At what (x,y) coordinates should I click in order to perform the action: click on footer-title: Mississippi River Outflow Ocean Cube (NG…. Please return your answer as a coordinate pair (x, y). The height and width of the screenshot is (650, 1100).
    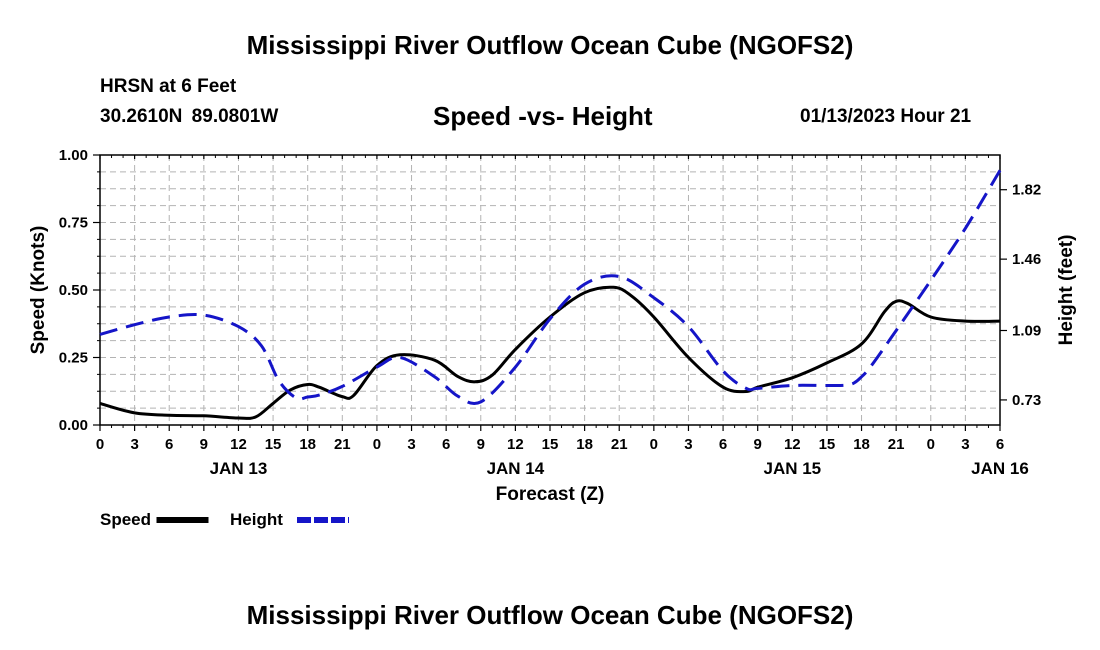
    Looking at the image, I should click on (550, 615).